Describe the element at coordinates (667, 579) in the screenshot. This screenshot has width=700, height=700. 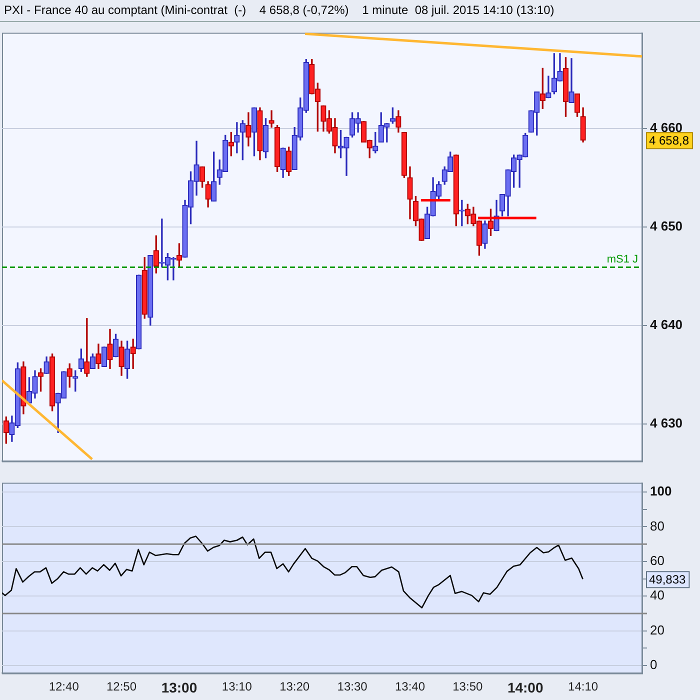
I see `text: 49,833` at that location.